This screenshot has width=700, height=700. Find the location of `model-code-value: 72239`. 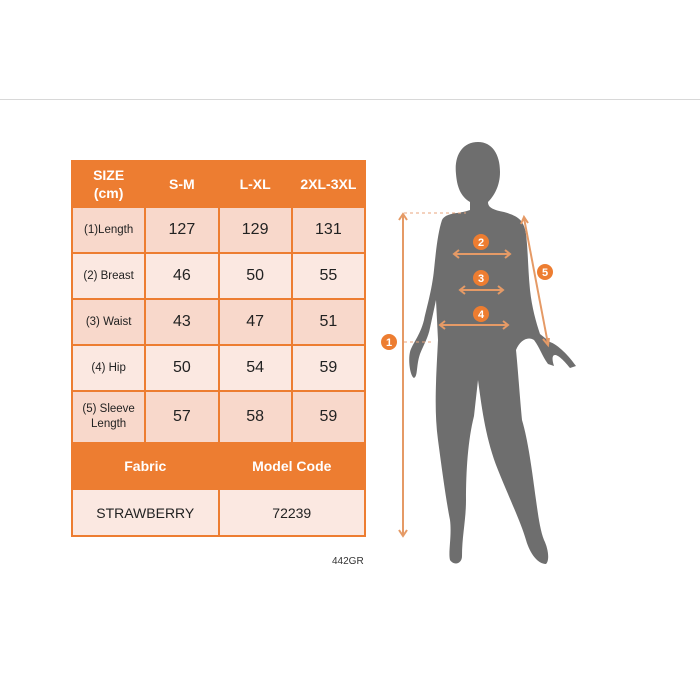

model-code-value: 72239 is located at coordinates (291, 512).